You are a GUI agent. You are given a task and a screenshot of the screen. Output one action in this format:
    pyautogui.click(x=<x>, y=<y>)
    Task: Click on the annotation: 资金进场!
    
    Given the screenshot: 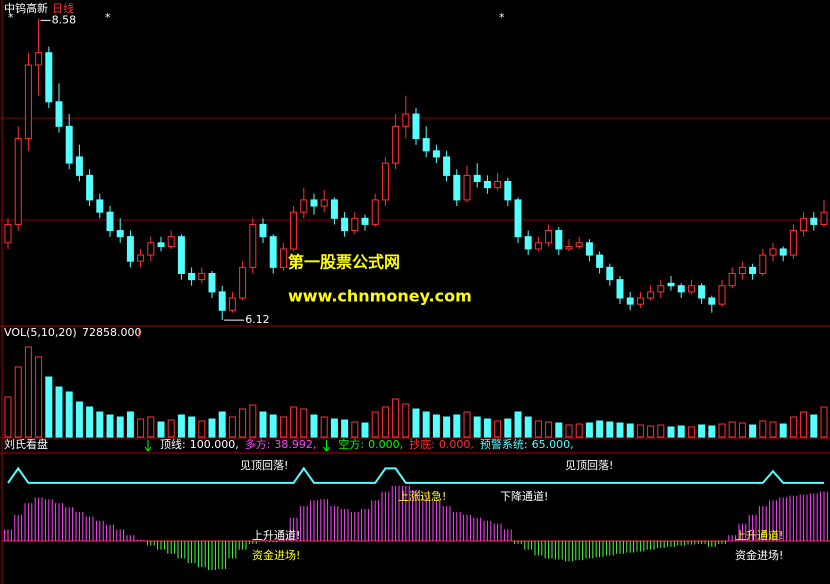 What is the action you would take?
    pyautogui.click(x=759, y=555)
    